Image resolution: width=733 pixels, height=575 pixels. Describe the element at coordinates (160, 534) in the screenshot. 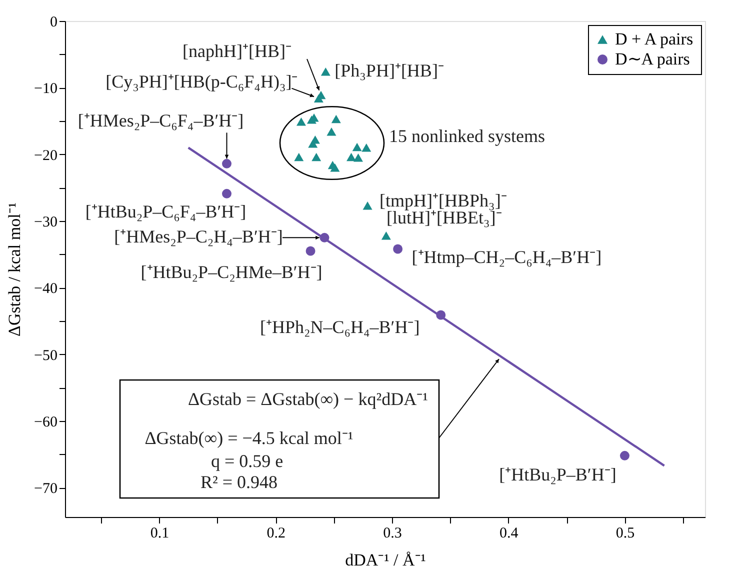

I see `x-tick-label: 0.1` at that location.